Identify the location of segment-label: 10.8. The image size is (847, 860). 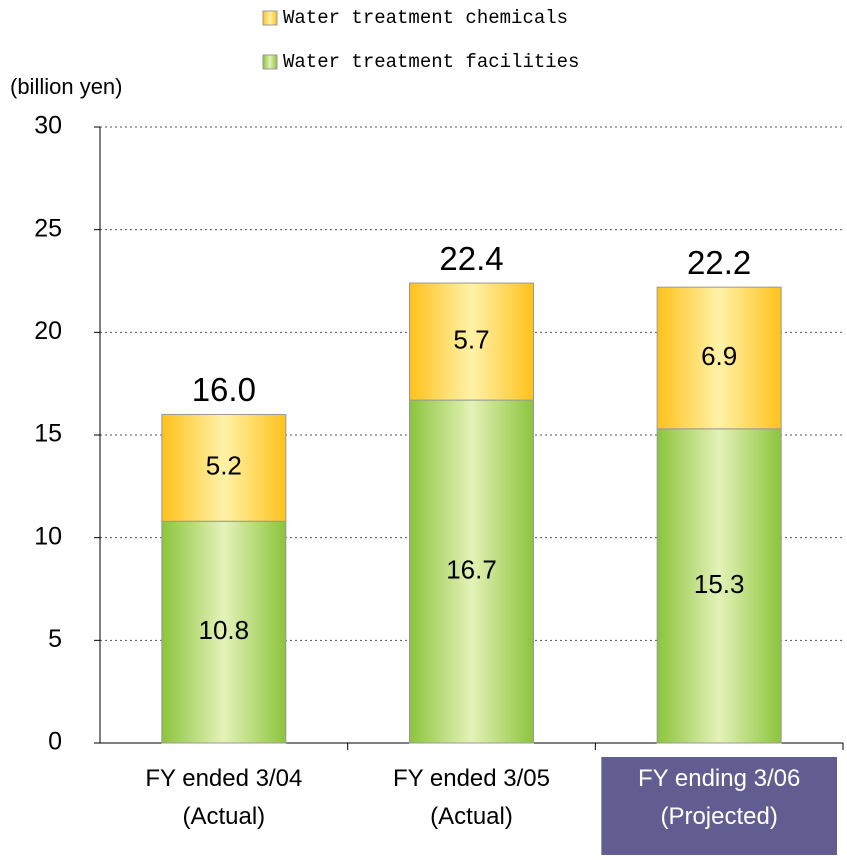
(224, 630).